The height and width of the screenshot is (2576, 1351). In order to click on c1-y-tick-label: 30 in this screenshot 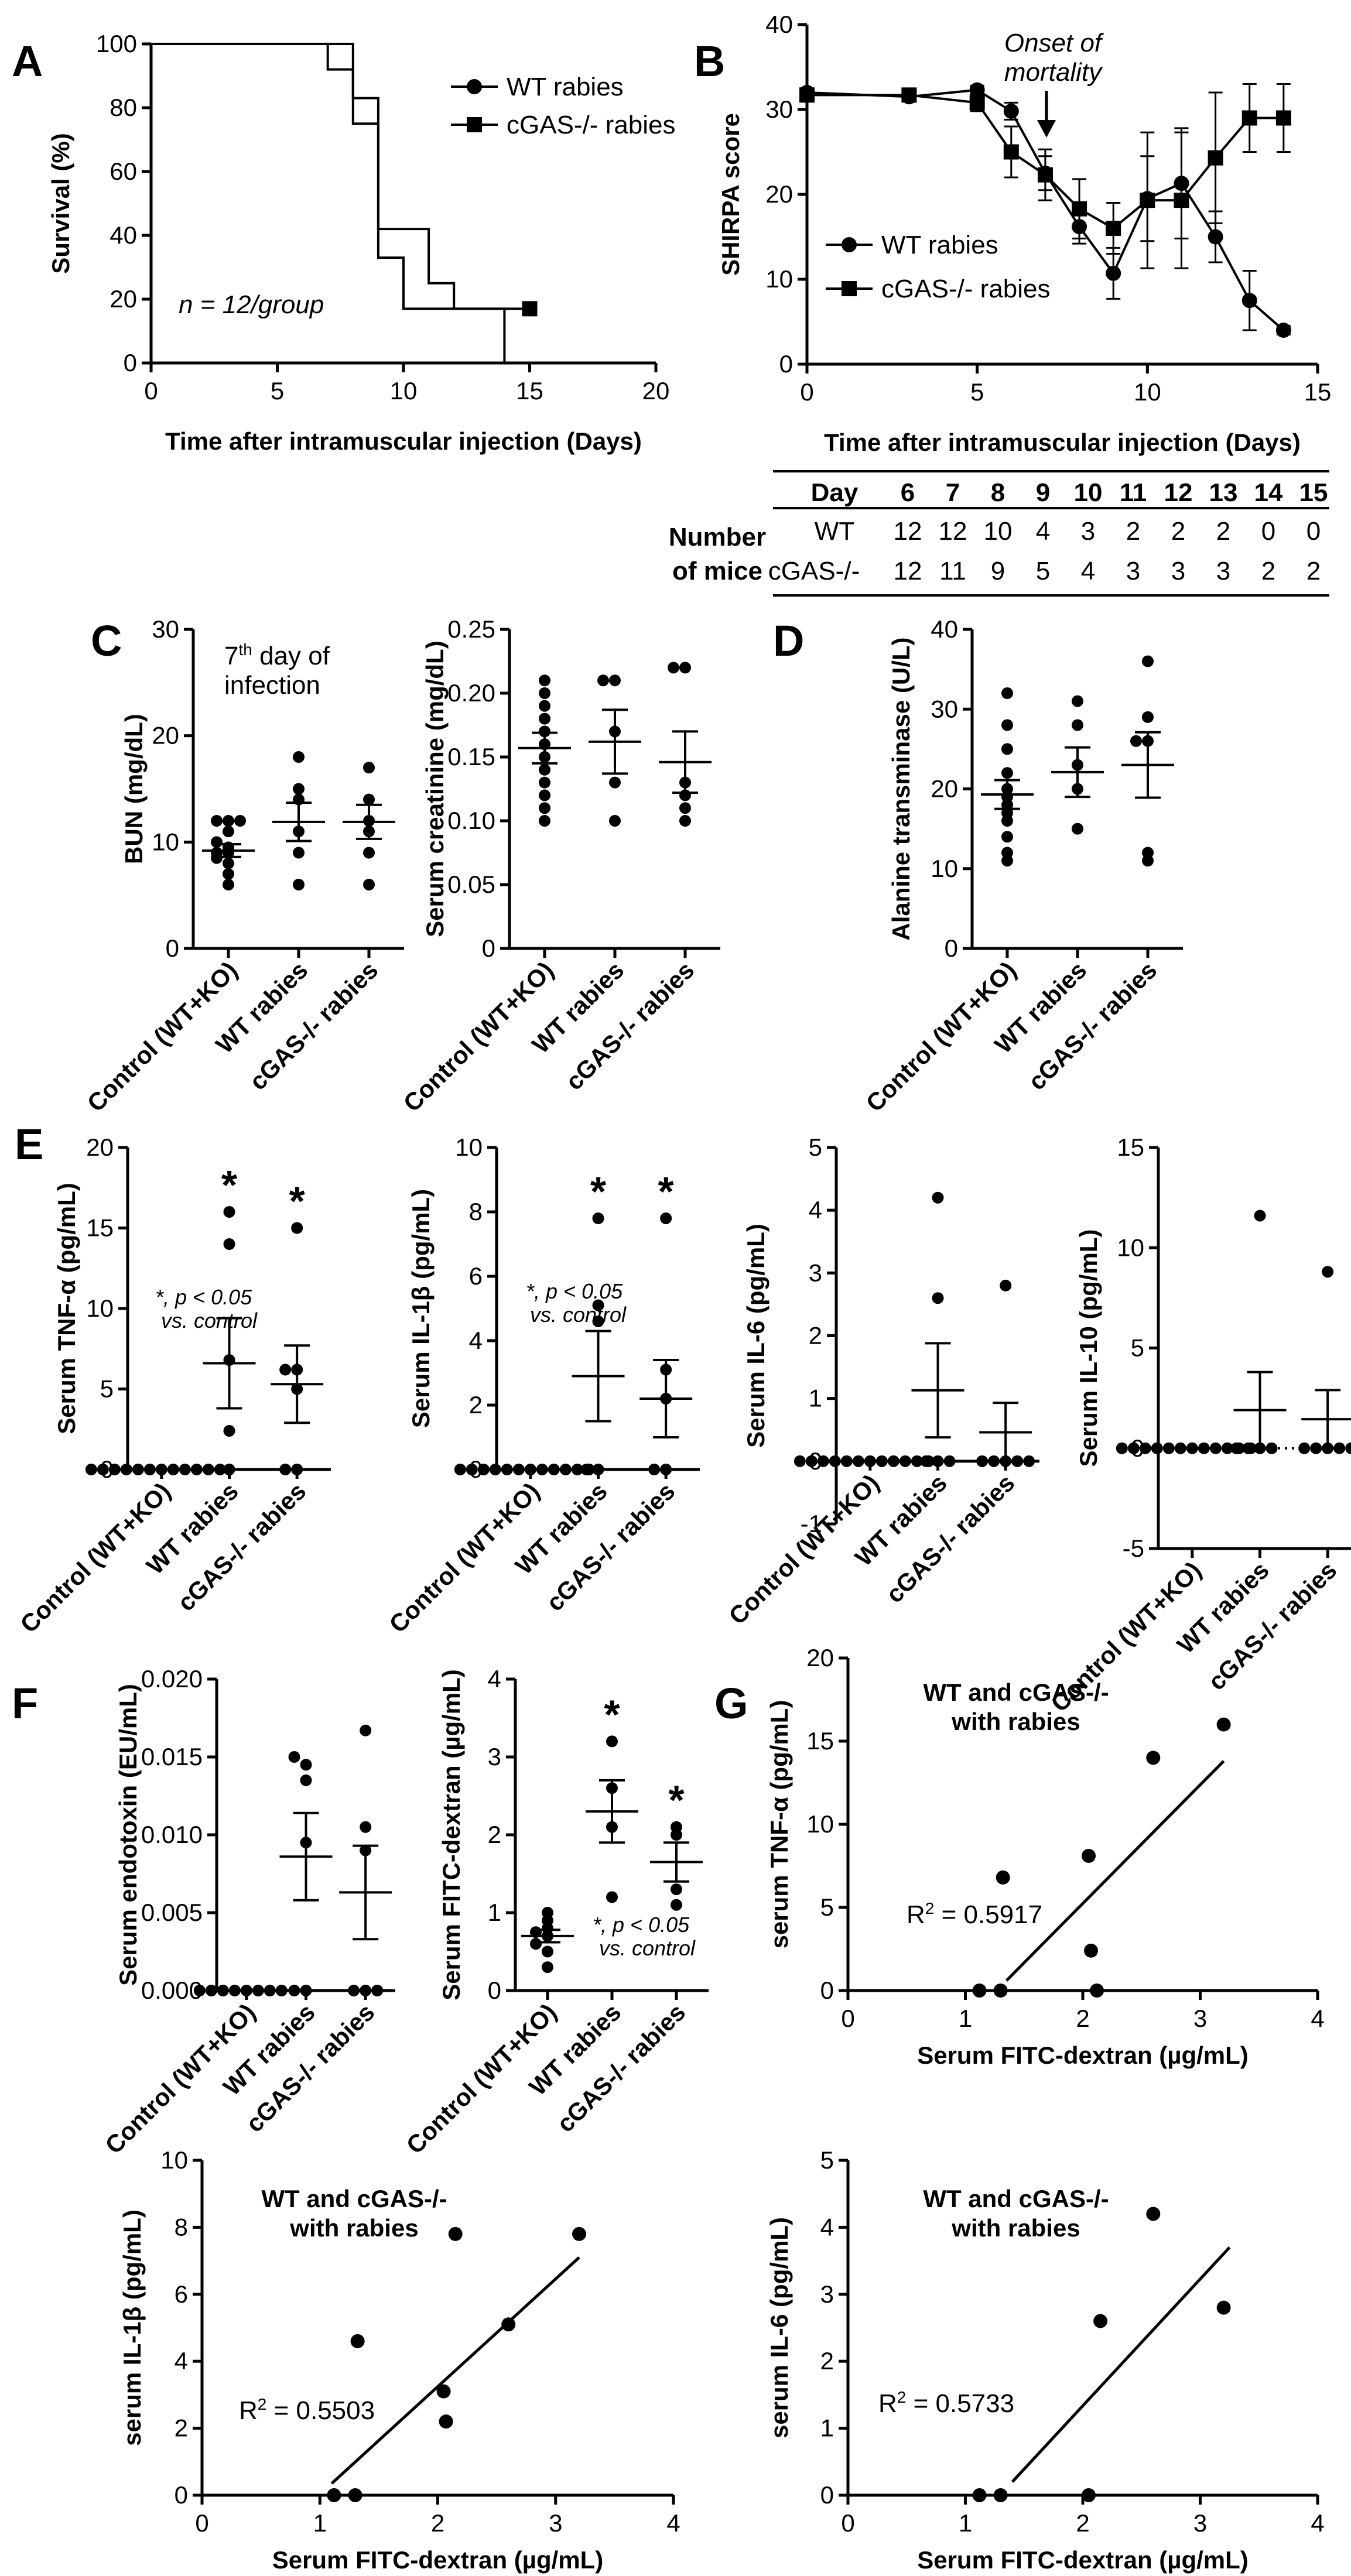, I will do `click(165, 629)`.